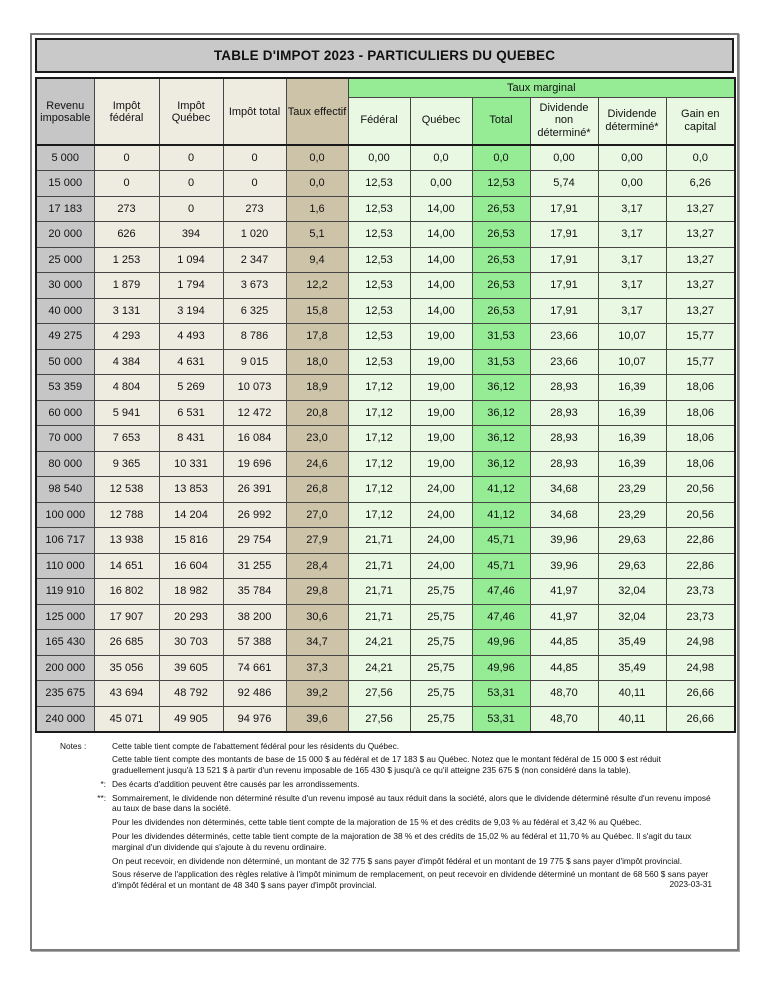  I want to click on table-cell: 26,53, so click(501, 285).